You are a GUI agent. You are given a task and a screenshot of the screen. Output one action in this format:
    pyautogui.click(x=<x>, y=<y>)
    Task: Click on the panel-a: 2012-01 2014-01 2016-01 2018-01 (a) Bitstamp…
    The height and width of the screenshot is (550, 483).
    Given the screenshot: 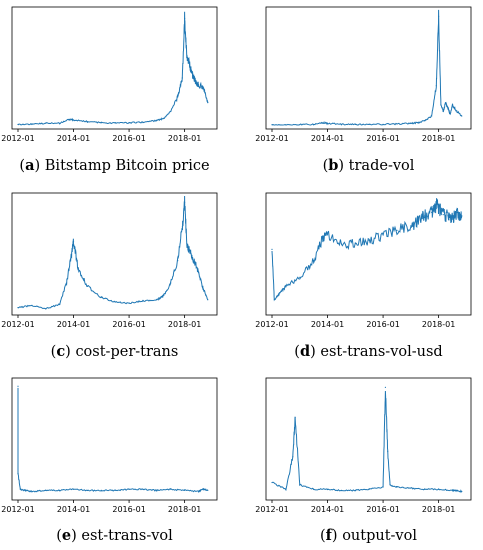 What is the action you would take?
    pyautogui.click(x=109, y=90)
    